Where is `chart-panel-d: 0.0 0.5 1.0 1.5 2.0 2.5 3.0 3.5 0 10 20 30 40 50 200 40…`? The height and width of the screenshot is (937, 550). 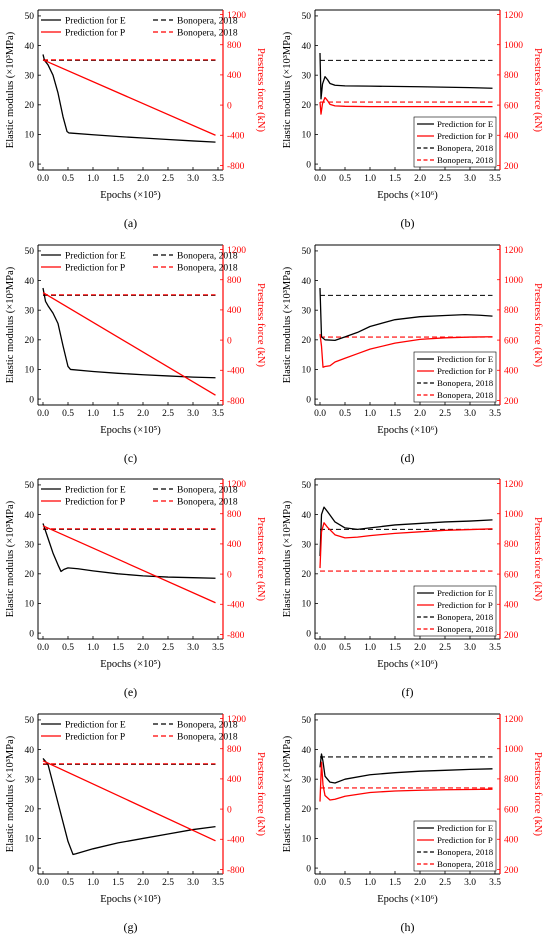 chart-panel-d: 0.0 0.5 1.0 1.5 2.0 2.5 3.0 3.5 0 10 20 30 40 50 200 40… is located at coordinates (412, 354).